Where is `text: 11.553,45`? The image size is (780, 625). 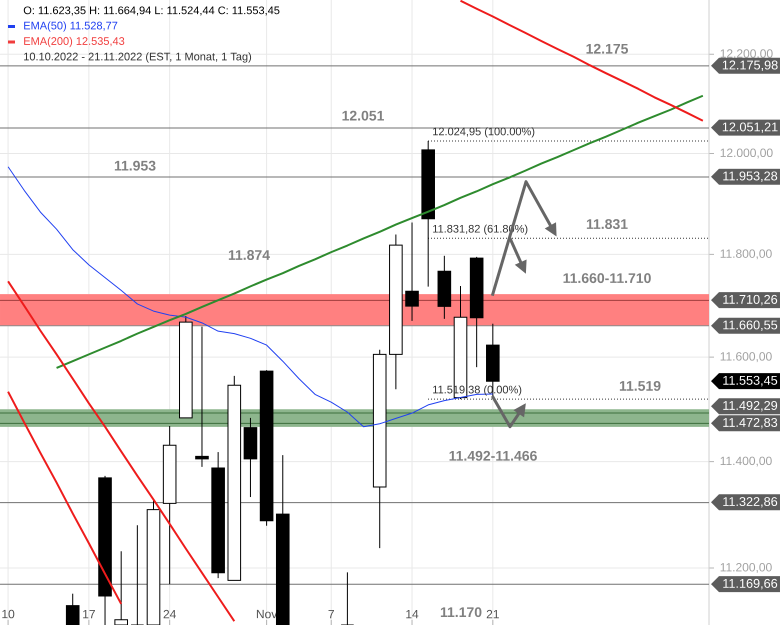 text: 11.553,45 is located at coordinates (750, 381).